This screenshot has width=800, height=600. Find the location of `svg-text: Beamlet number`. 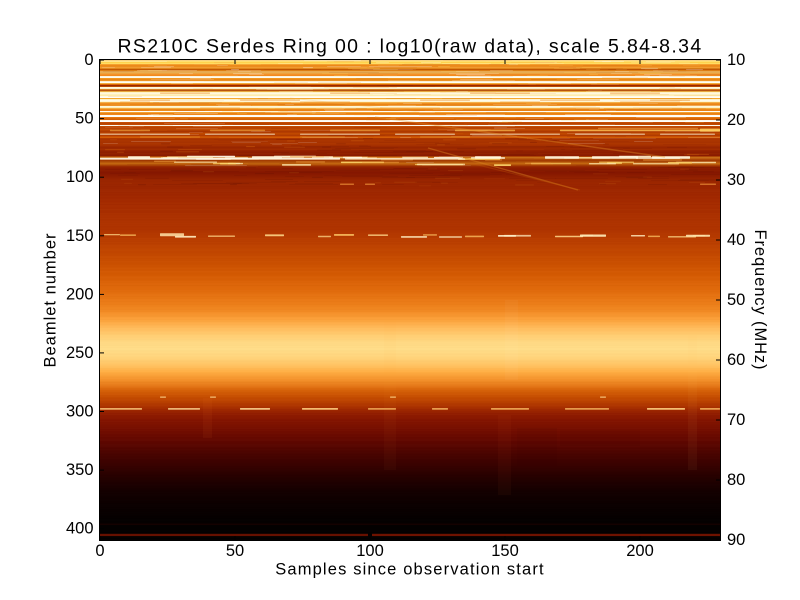

svg-text: Beamlet number is located at coordinates (51, 299).